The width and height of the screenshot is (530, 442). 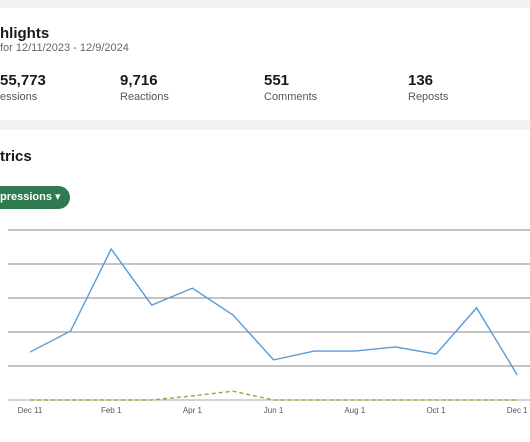 What do you see at coordinates (193, 410) in the screenshot?
I see `x-tick-label: Apr 1` at bounding box center [193, 410].